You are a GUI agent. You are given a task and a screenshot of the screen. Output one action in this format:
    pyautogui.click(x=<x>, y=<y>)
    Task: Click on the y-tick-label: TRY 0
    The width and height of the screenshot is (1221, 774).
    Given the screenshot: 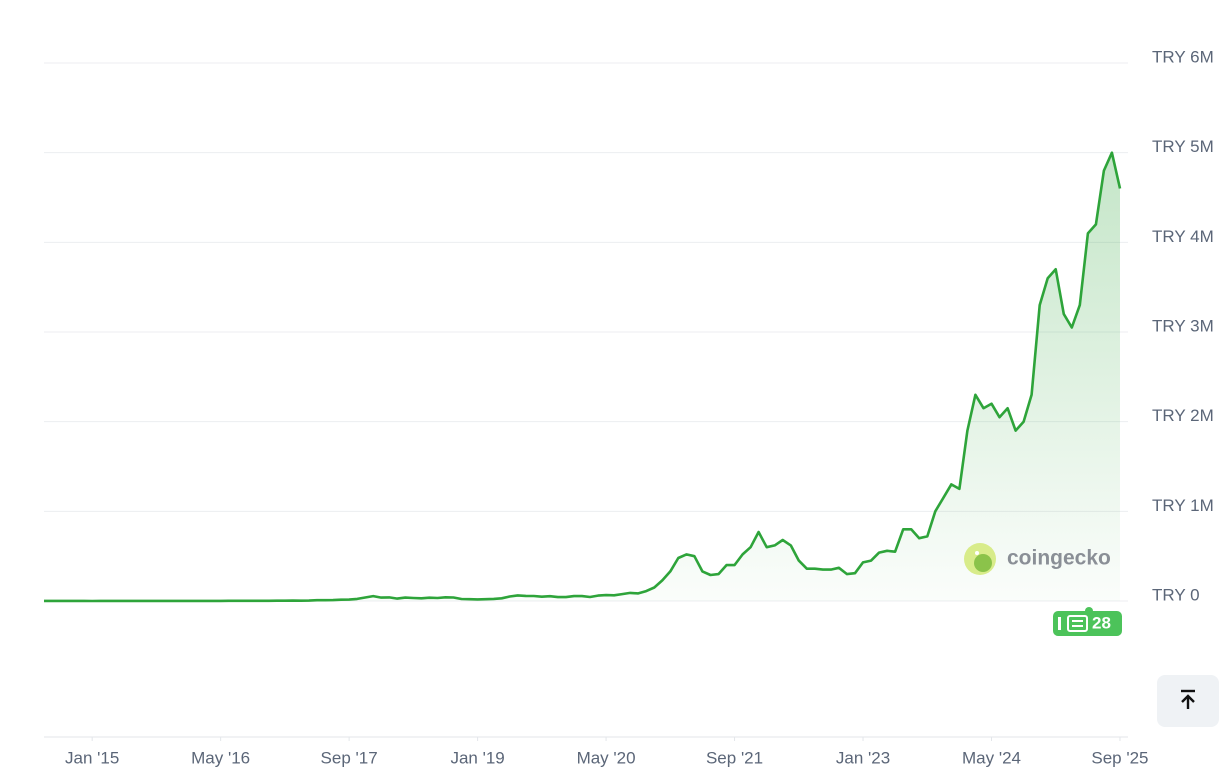 What is the action you would take?
    pyautogui.click(x=1176, y=594)
    